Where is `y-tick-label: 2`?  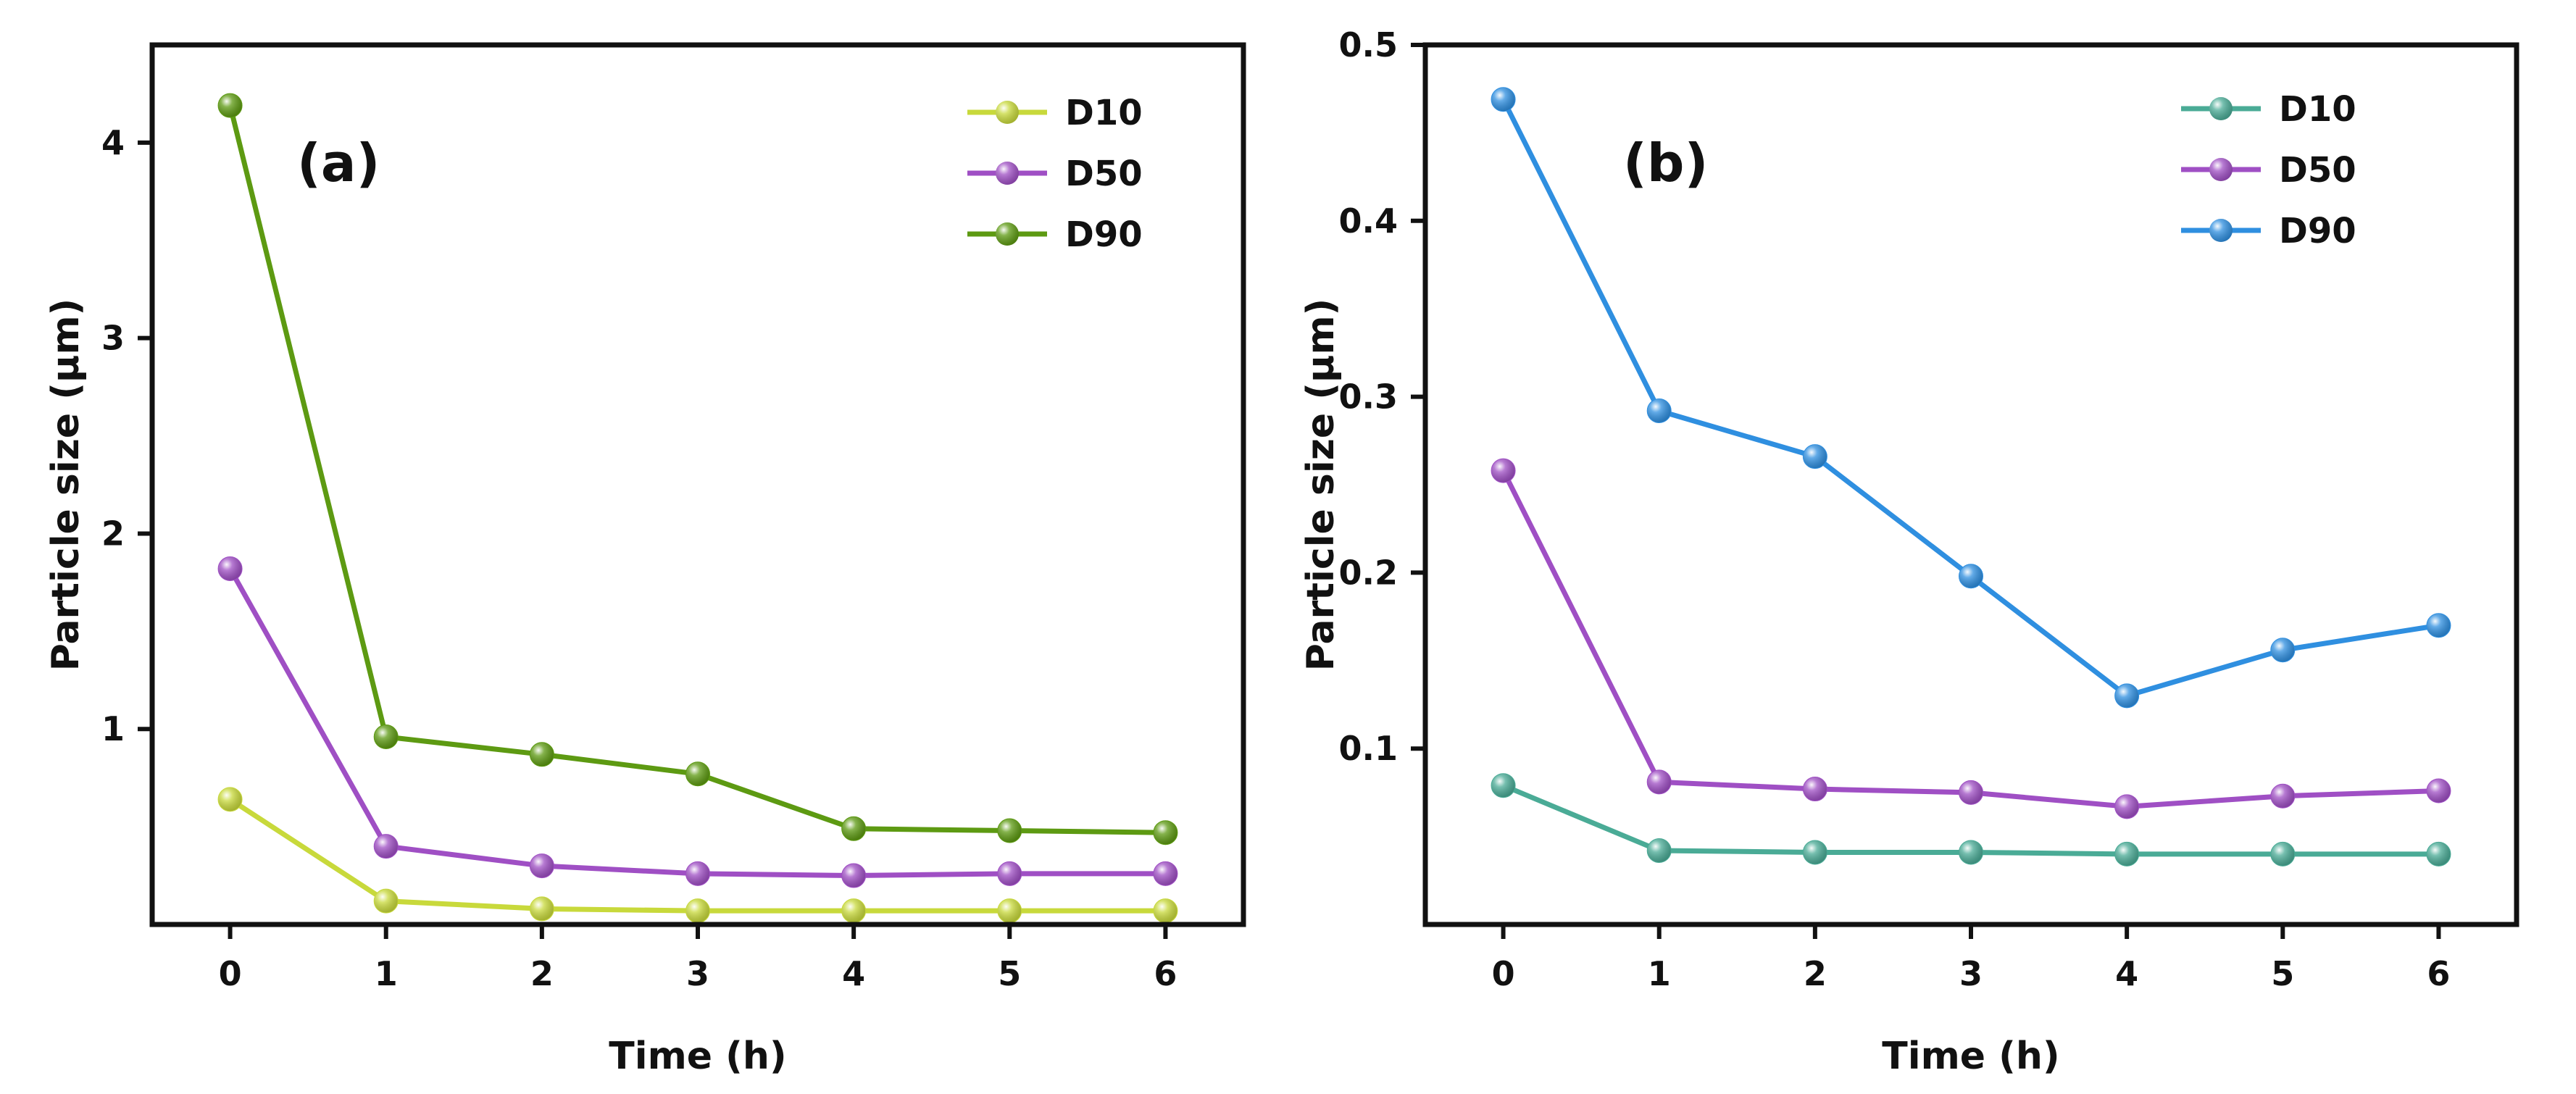 y-tick-label: 2 is located at coordinates (113, 533).